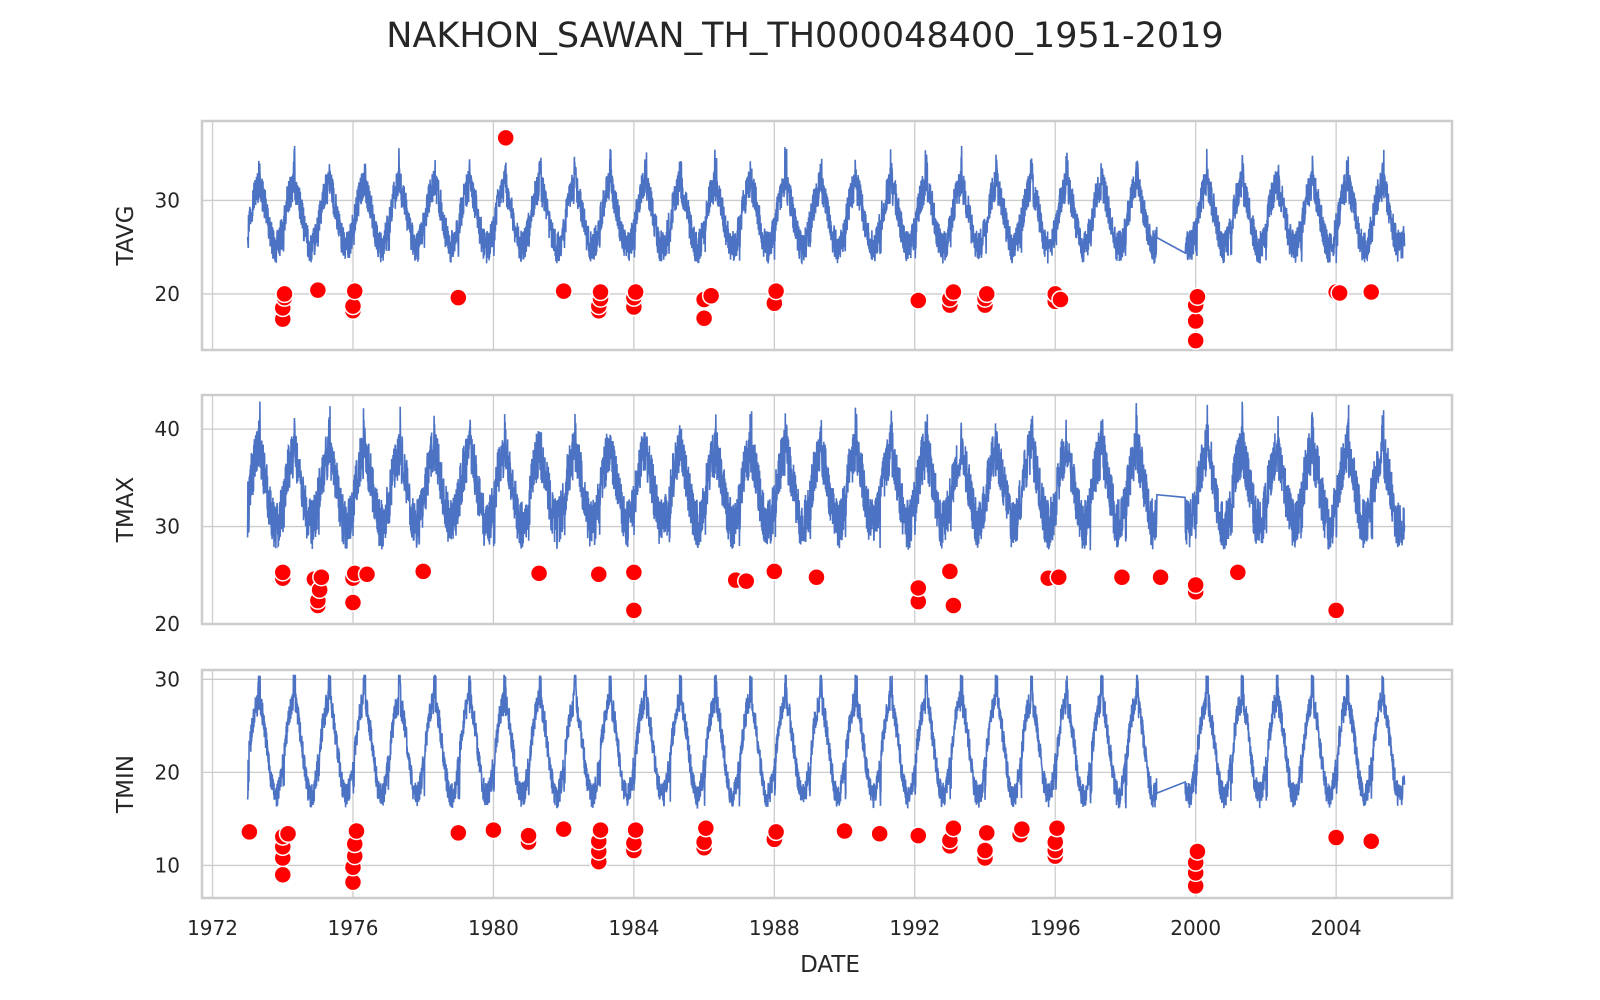  Describe the element at coordinates (1195, 928) in the screenshot. I see `x-tick-label: 2000` at that location.